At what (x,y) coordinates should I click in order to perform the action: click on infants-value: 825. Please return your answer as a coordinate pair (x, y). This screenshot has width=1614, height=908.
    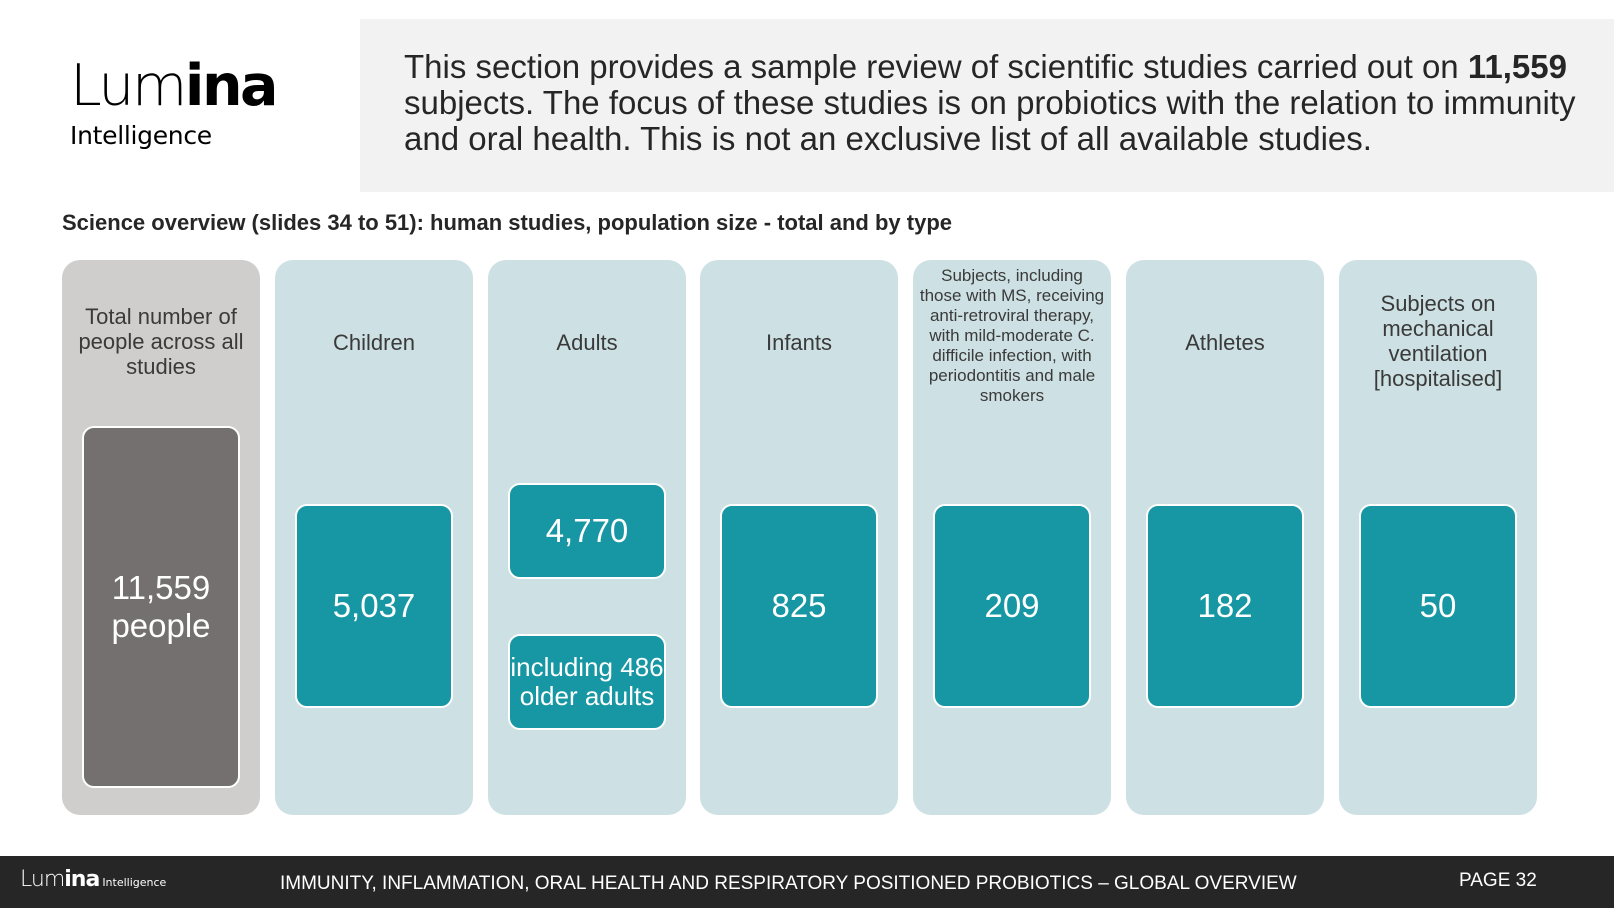
    Looking at the image, I should click on (799, 605).